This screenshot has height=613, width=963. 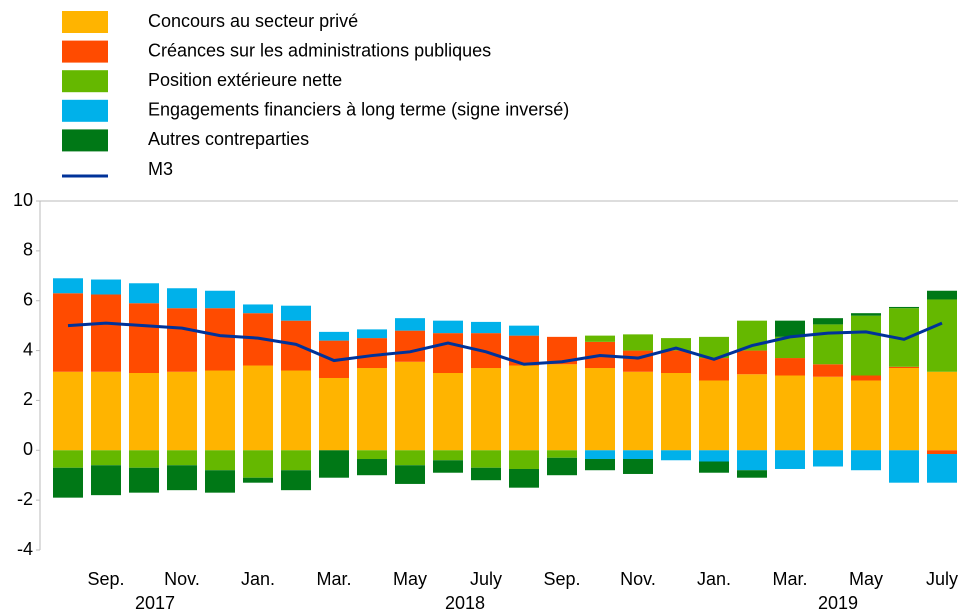 I want to click on y-tick-label: 10, so click(x=23, y=200).